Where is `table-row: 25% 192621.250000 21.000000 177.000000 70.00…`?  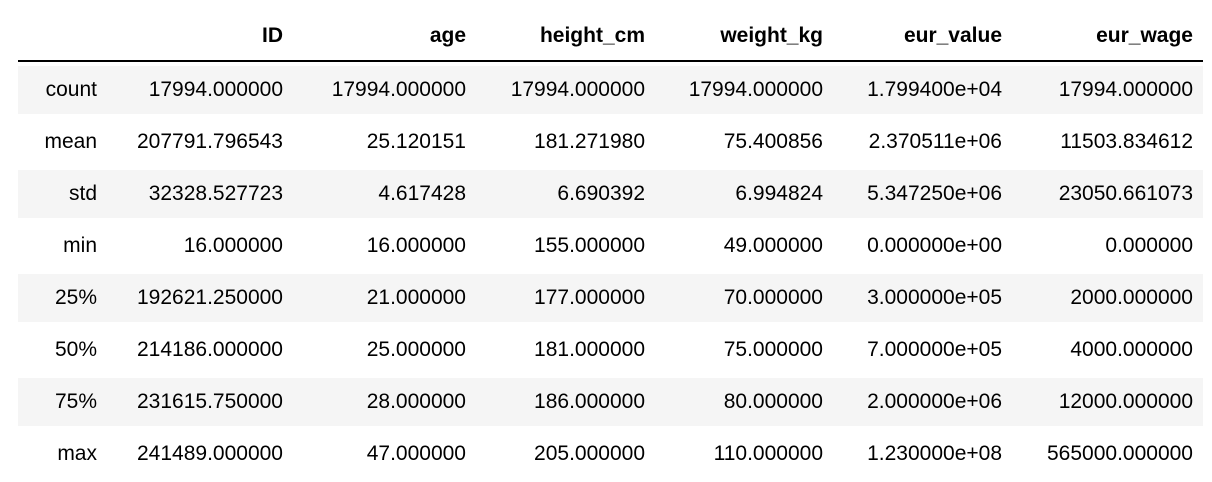 table-row: 25% 192621.250000 21.000000 177.000000 70.00… is located at coordinates (610, 298).